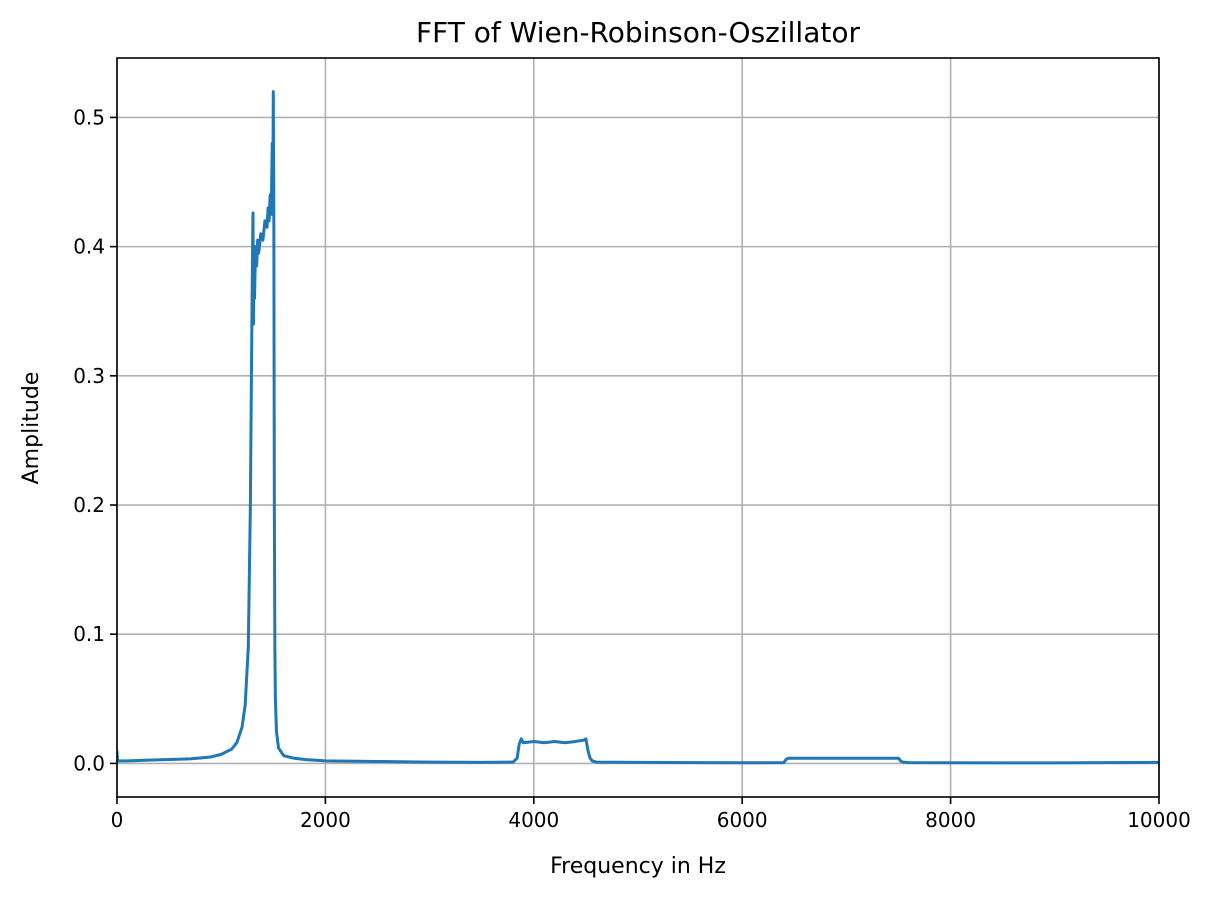 The height and width of the screenshot is (898, 1220). Describe the element at coordinates (89, 634) in the screenshot. I see `y-tick-label: 0.1` at that location.